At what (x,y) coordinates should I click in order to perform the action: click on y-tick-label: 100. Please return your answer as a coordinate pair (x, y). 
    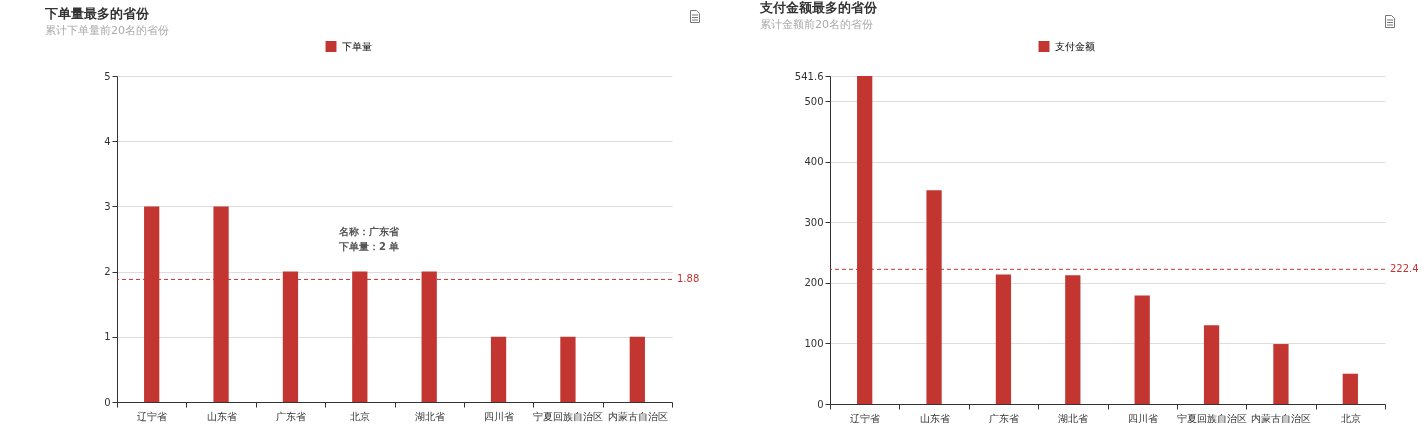
    Looking at the image, I should click on (814, 343).